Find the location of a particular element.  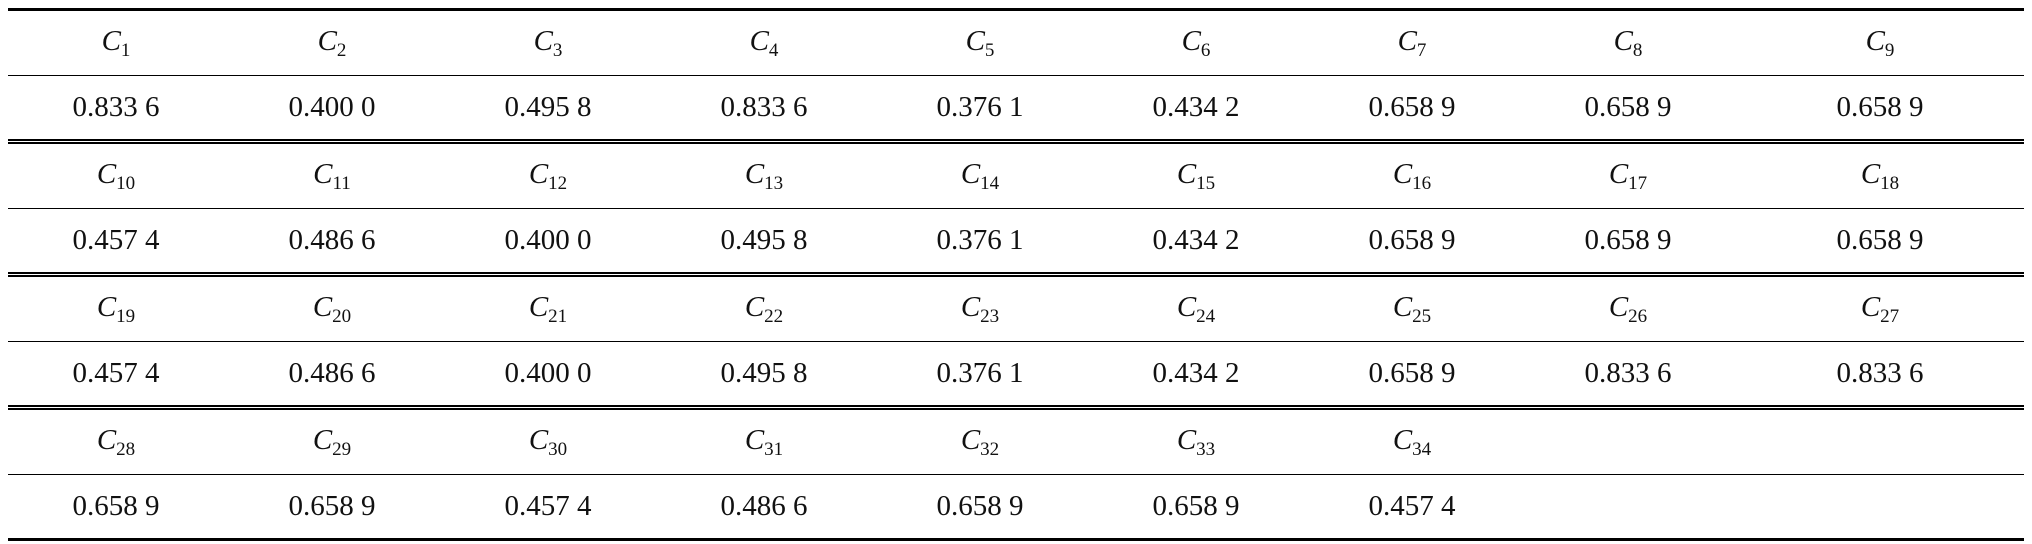

header-cell: C17 is located at coordinates (1628, 174).